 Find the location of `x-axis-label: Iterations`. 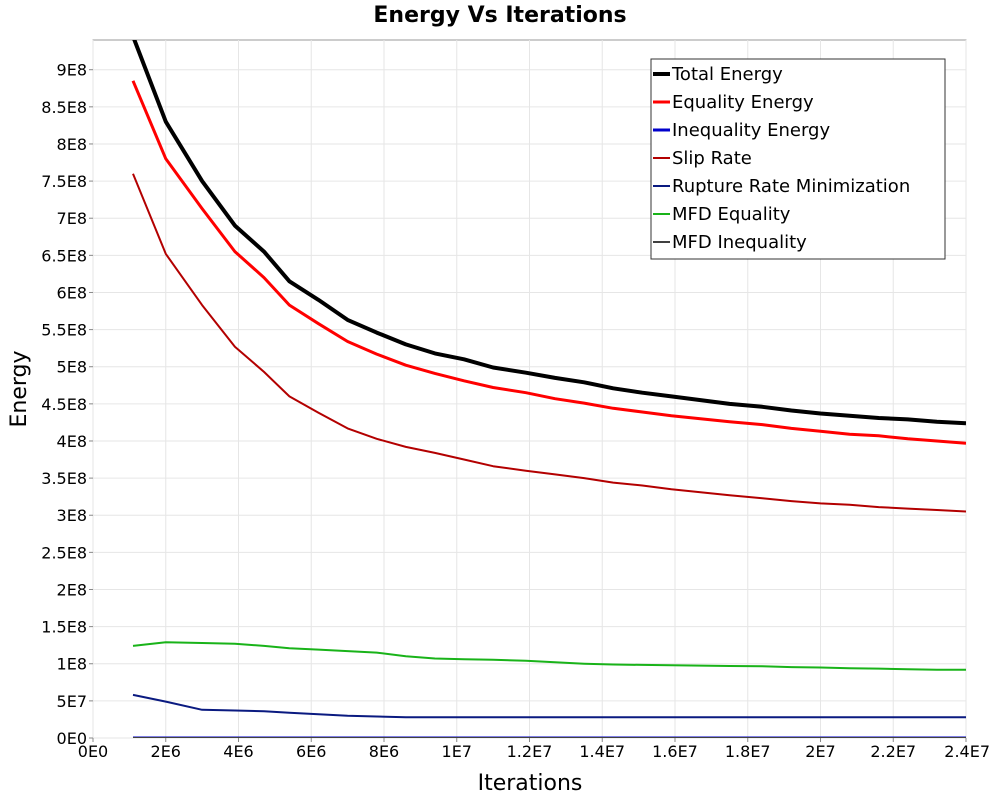

x-axis-label: Iterations is located at coordinates (530, 783).